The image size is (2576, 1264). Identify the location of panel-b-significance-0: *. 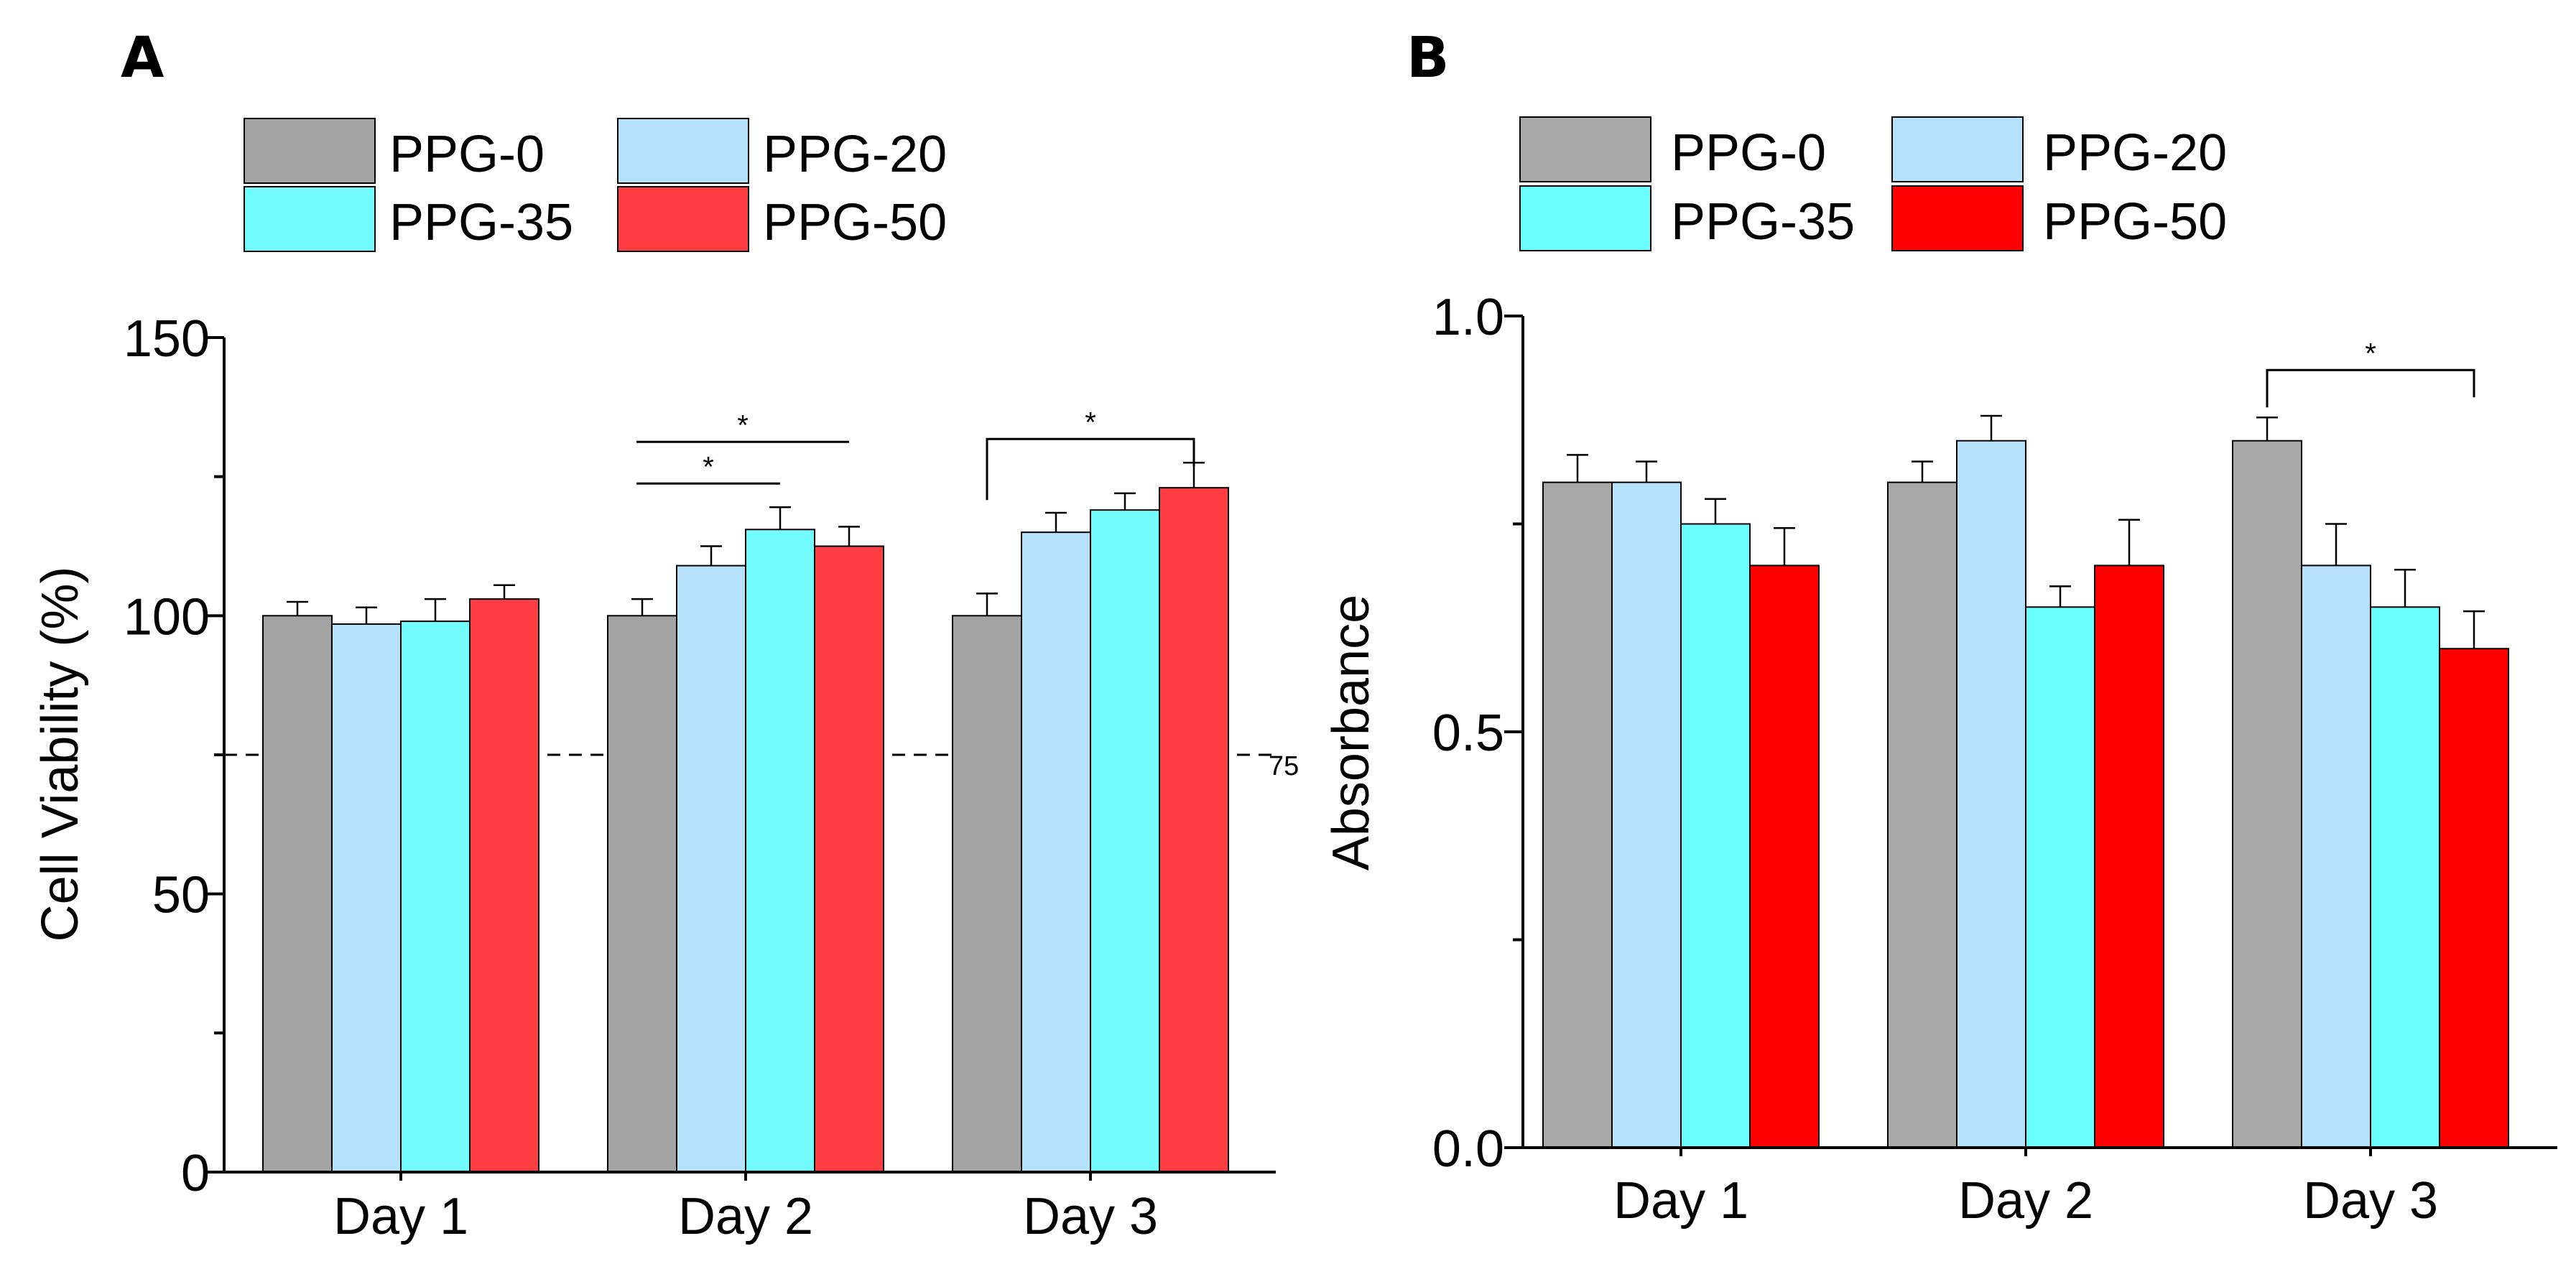
(2370, 373).